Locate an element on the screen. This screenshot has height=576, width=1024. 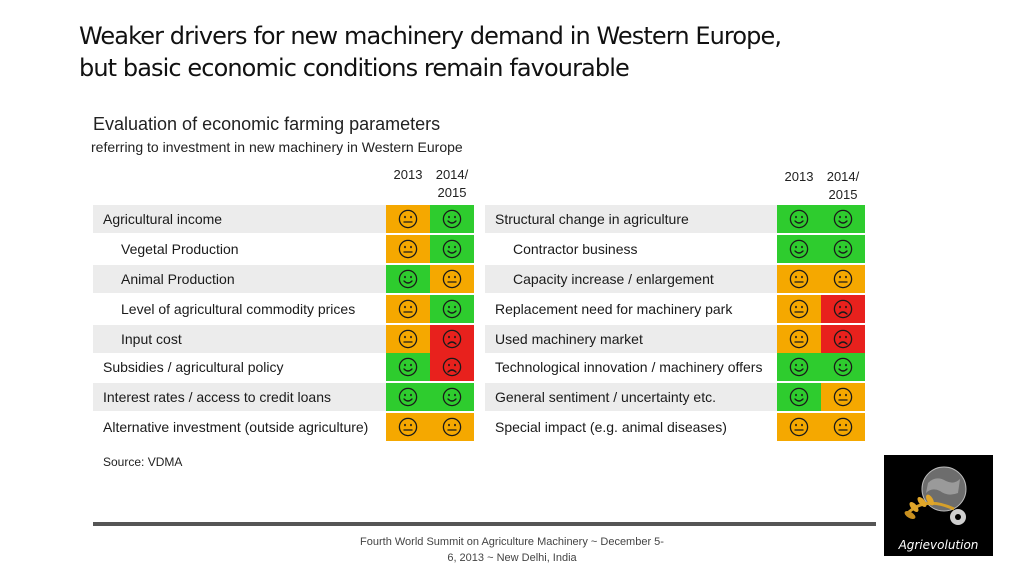
left-parameter-row: Vegetal Production is located at coordinates (283, 249).